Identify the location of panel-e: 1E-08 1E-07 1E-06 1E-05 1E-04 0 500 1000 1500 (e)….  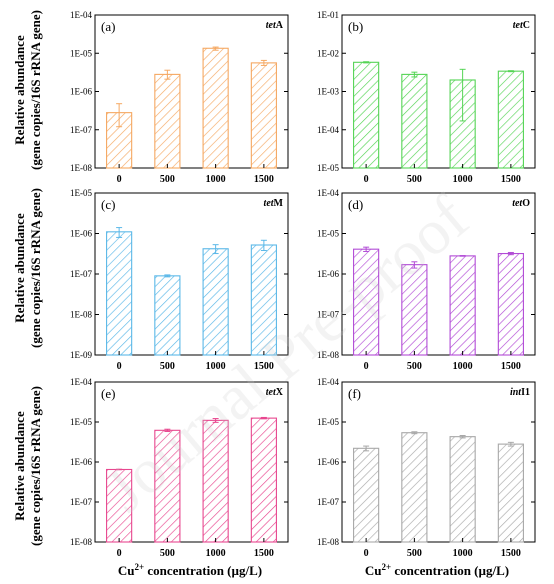
(179, 468).